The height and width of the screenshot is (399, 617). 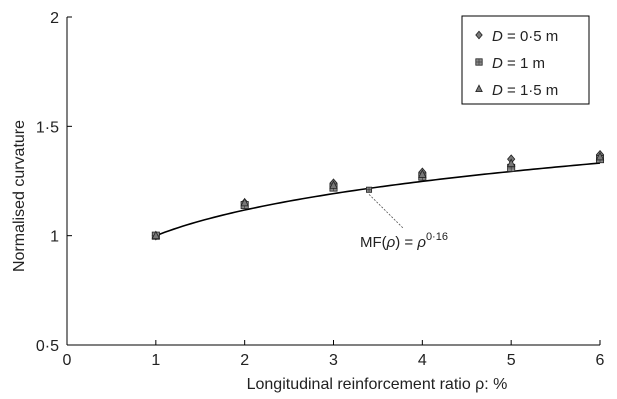 I want to click on fit-line, so click(x=378, y=199).